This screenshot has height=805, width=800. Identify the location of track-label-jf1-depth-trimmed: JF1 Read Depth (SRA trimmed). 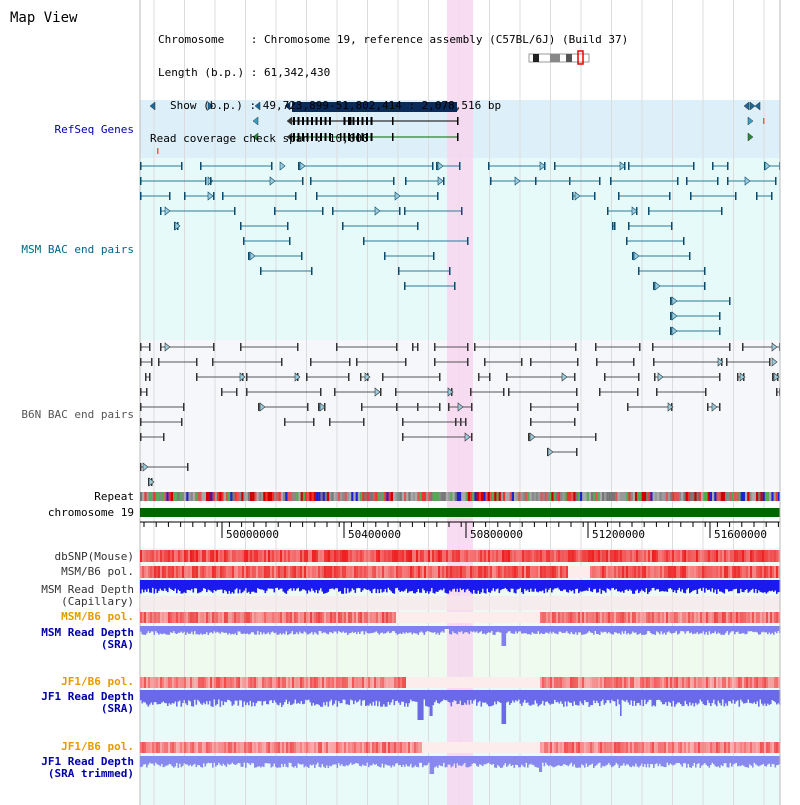
(87, 767).